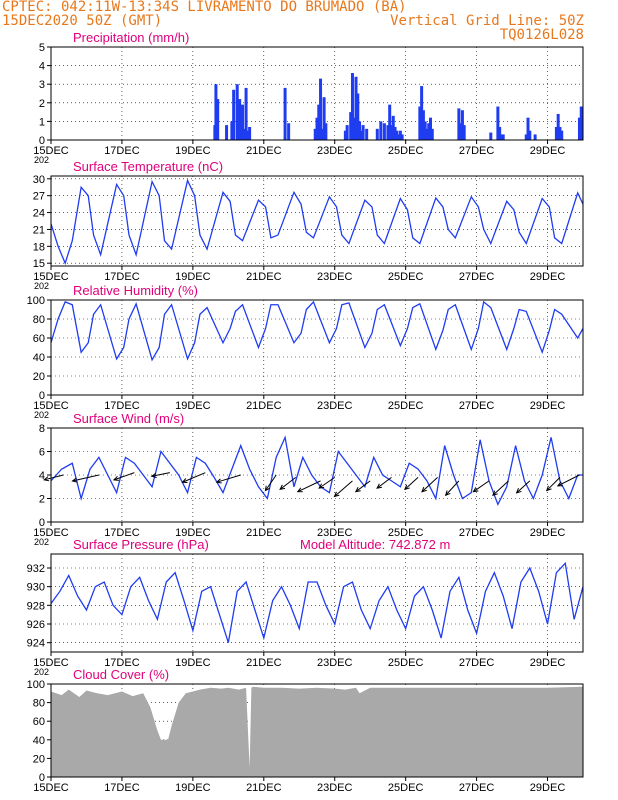 This screenshot has height=800, width=618. Describe the element at coordinates (541, 35) in the screenshot. I see `header-model-id: TQ0126L028` at that location.